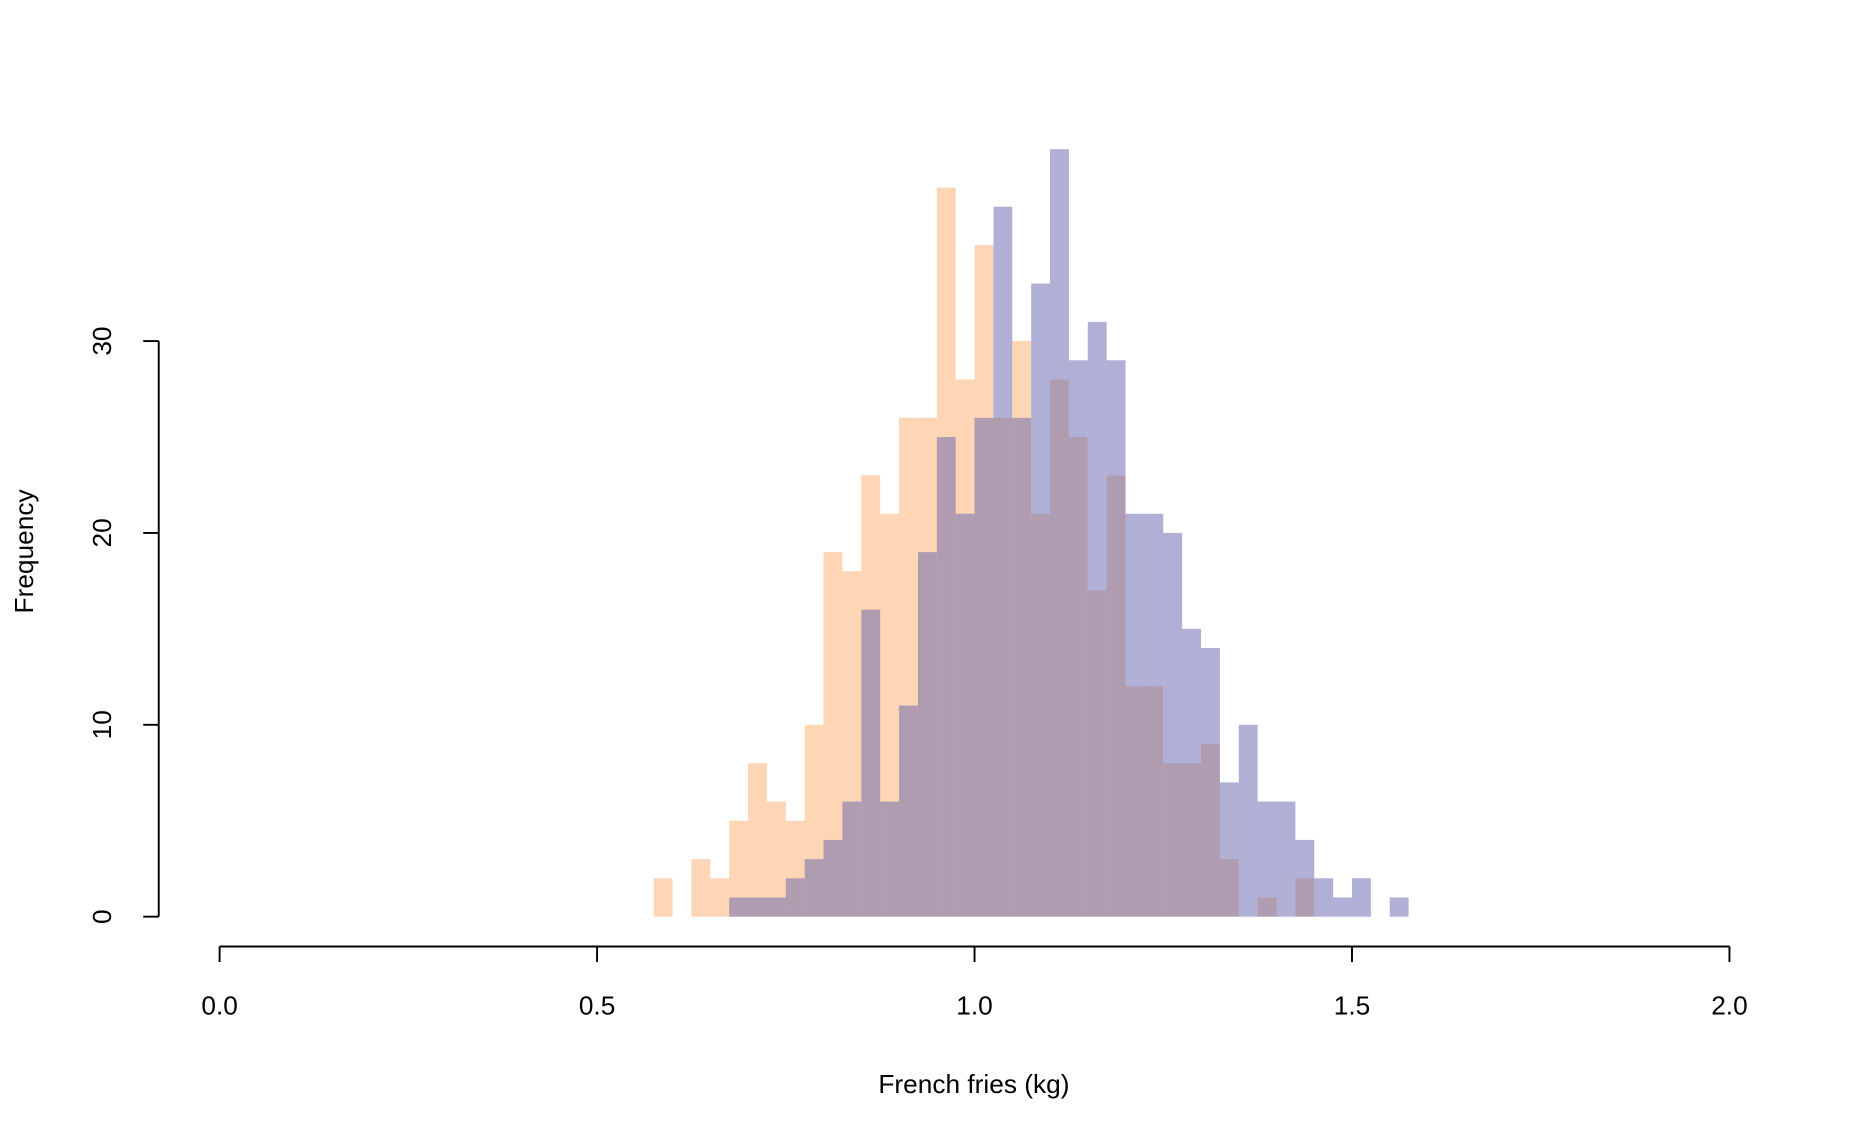  Describe the element at coordinates (1352, 1005) in the screenshot. I see `x-tick-label: 1.5` at that location.